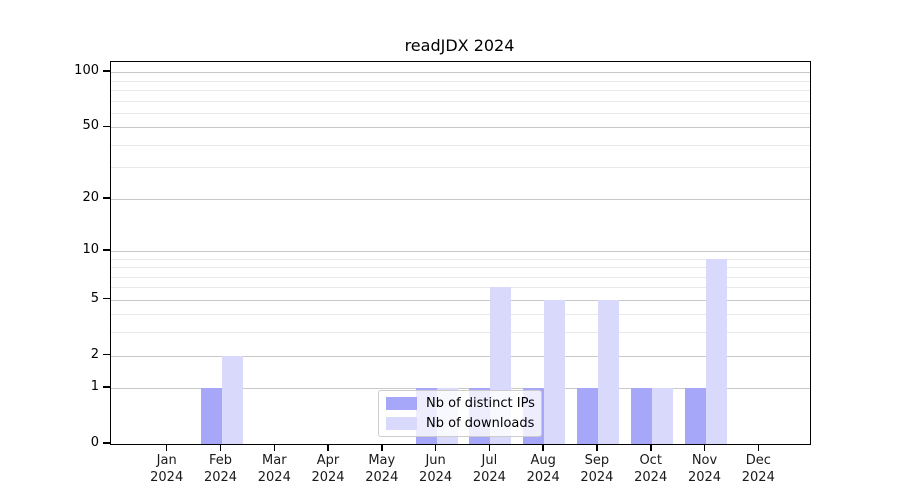 The height and width of the screenshot is (500, 900). What do you see at coordinates (662, 416) in the screenshot?
I see `bar-downloads-oct` at bounding box center [662, 416].